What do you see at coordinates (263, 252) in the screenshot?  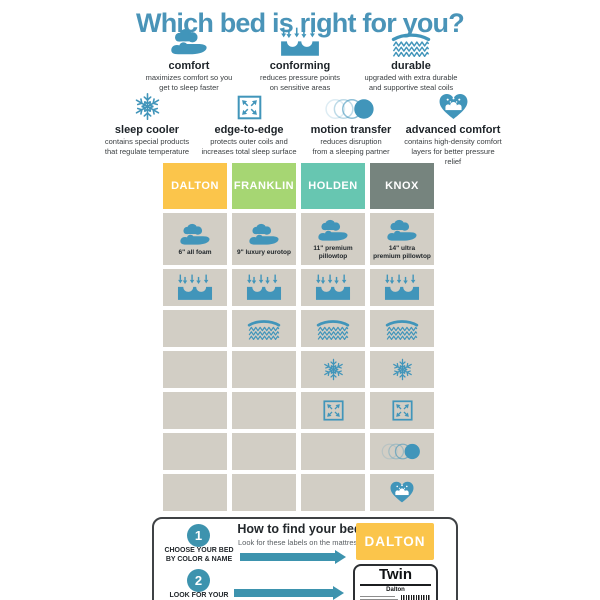 I see `cell-label: 9" luxury eurotop` at bounding box center [263, 252].